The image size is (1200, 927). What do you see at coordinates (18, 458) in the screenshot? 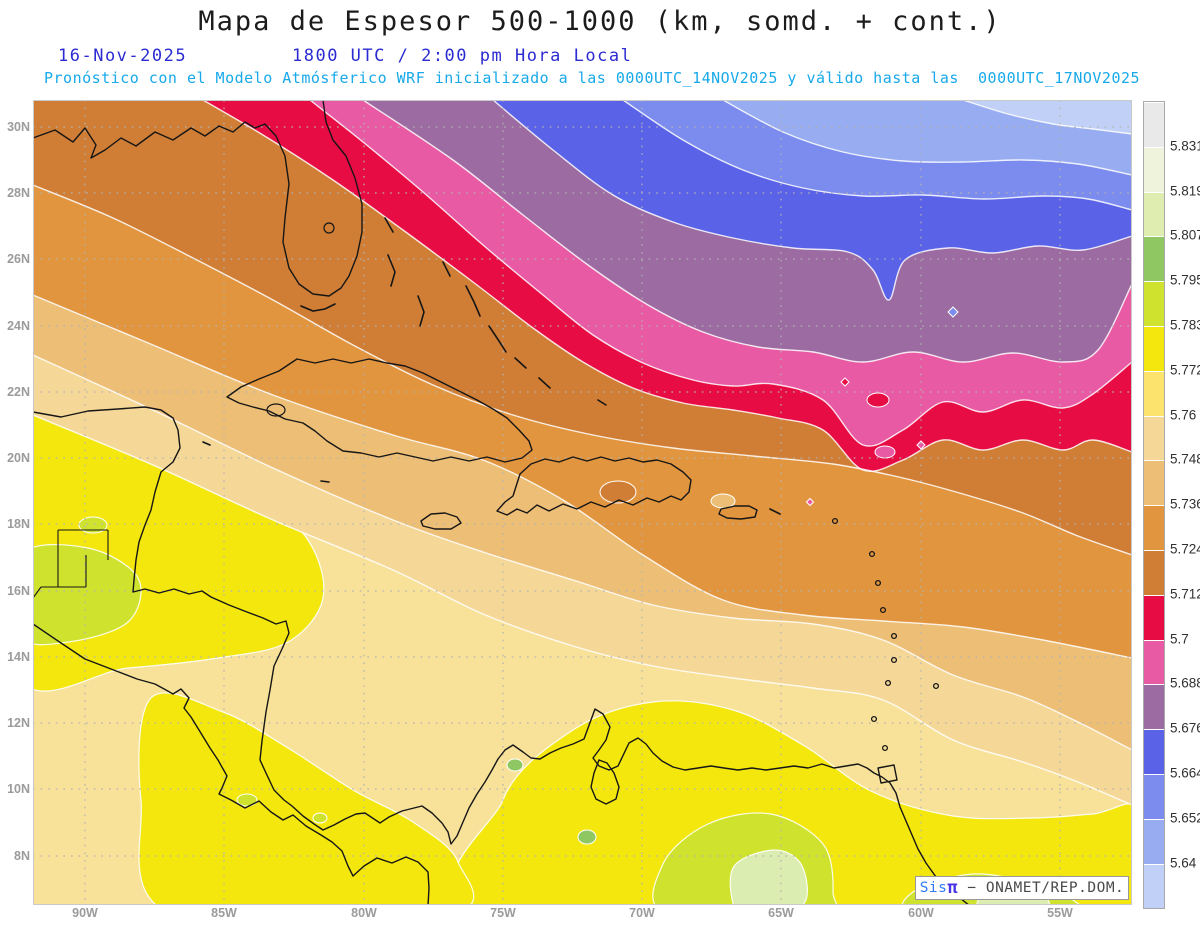
I see `lat-tick-label: 20N` at bounding box center [18, 458].